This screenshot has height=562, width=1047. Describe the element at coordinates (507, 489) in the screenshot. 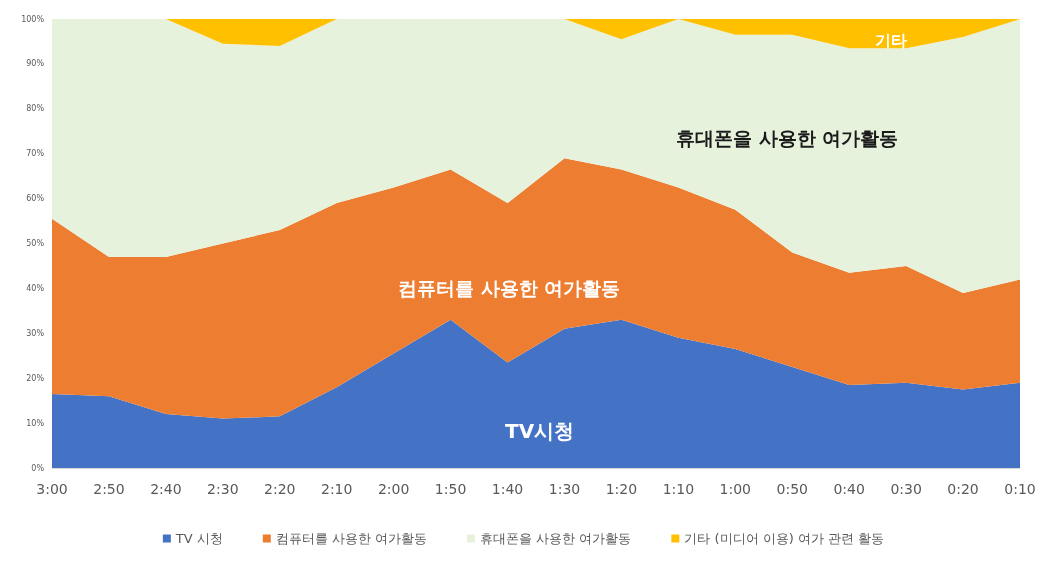

I see `x-tick-label: 1:40` at that location.